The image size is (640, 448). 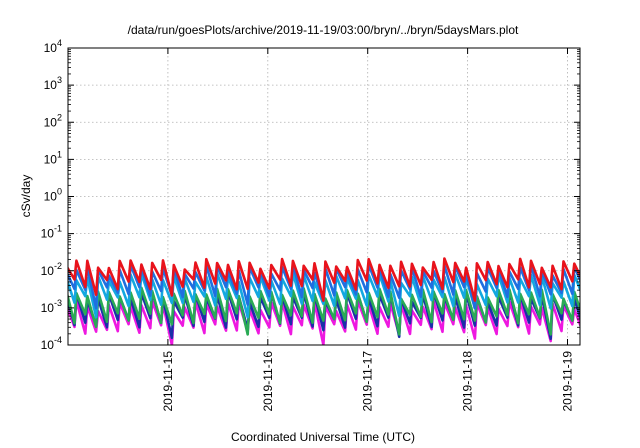 I want to click on y-tick-exponent: 2, so click(x=59, y=117).